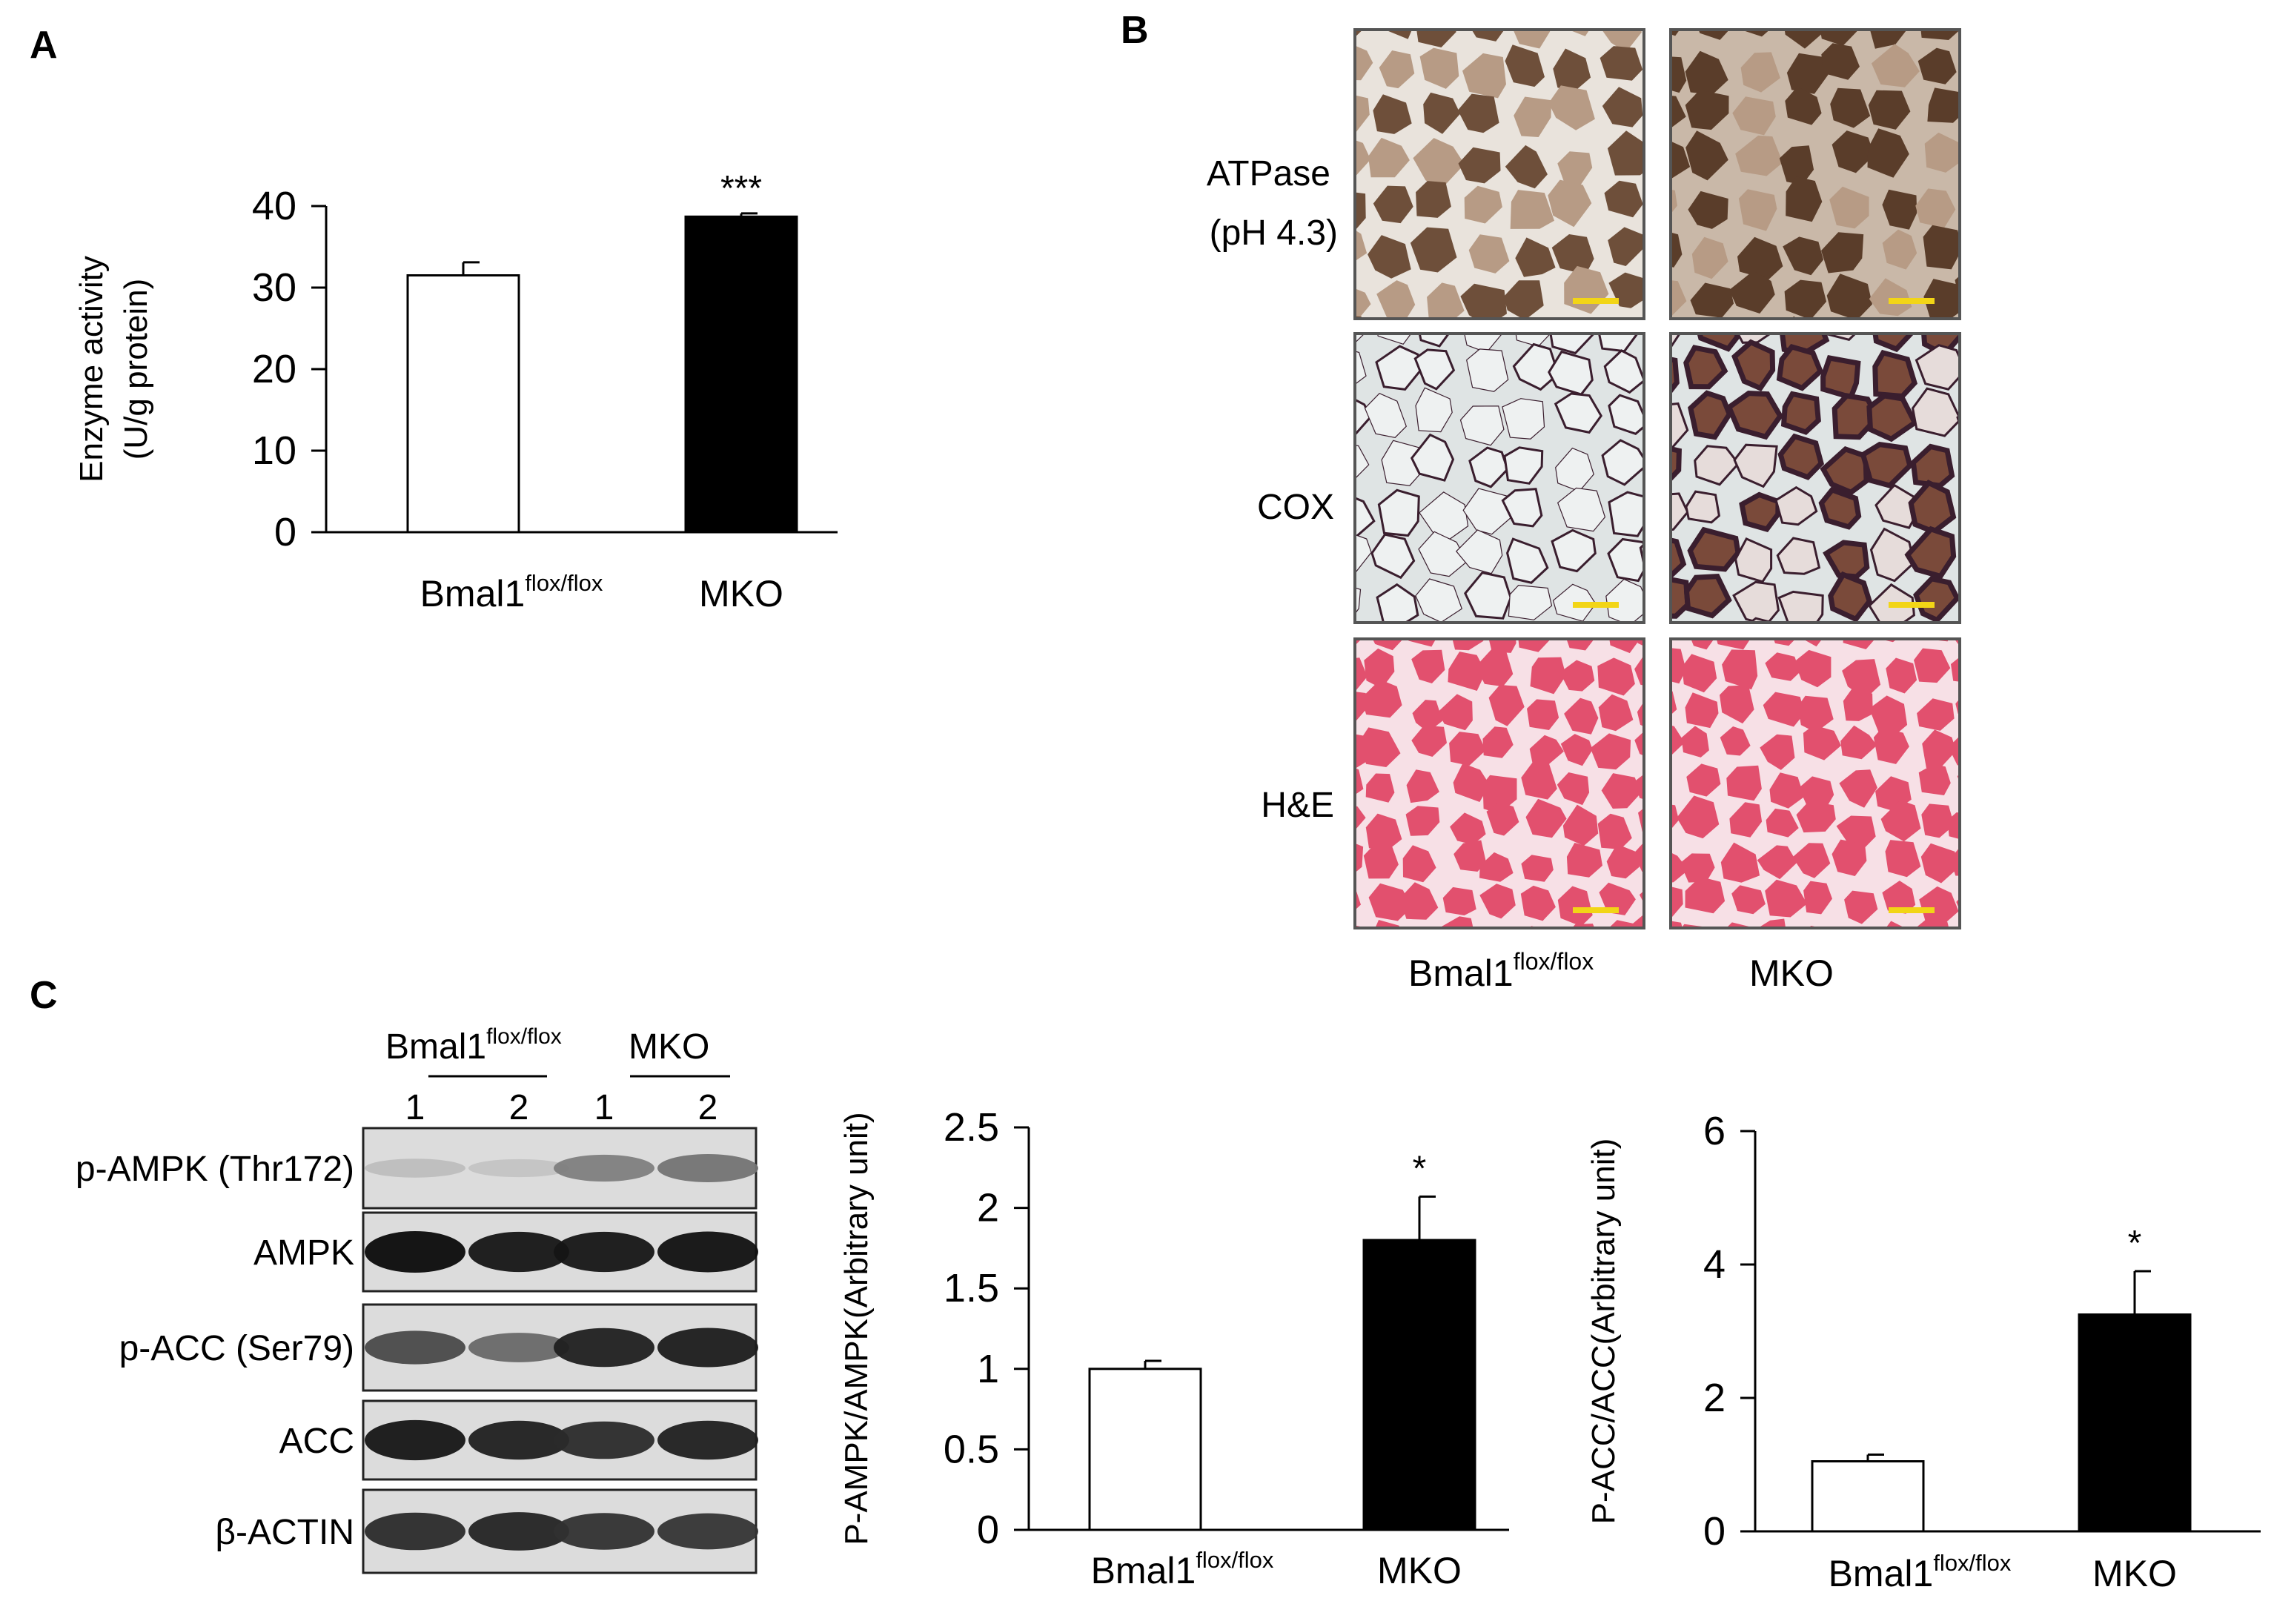  What do you see at coordinates (303, 1253) in the screenshot?
I see `blot-row-label: AMPK` at bounding box center [303, 1253].